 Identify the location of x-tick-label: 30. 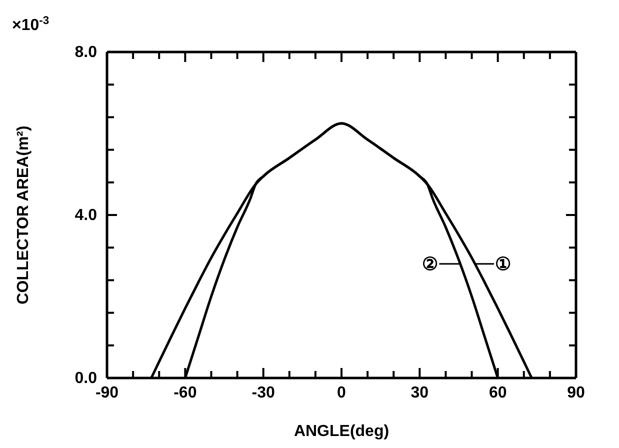
(419, 393).